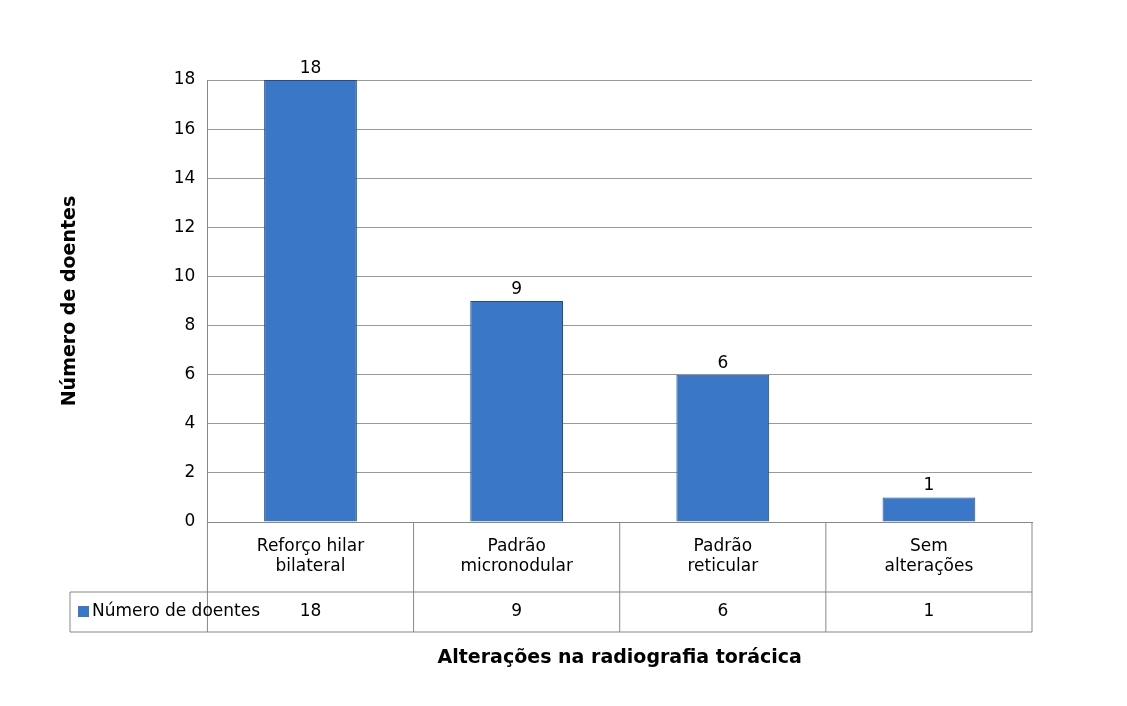  What do you see at coordinates (517, 287) in the screenshot?
I see `data-label: 9` at bounding box center [517, 287].